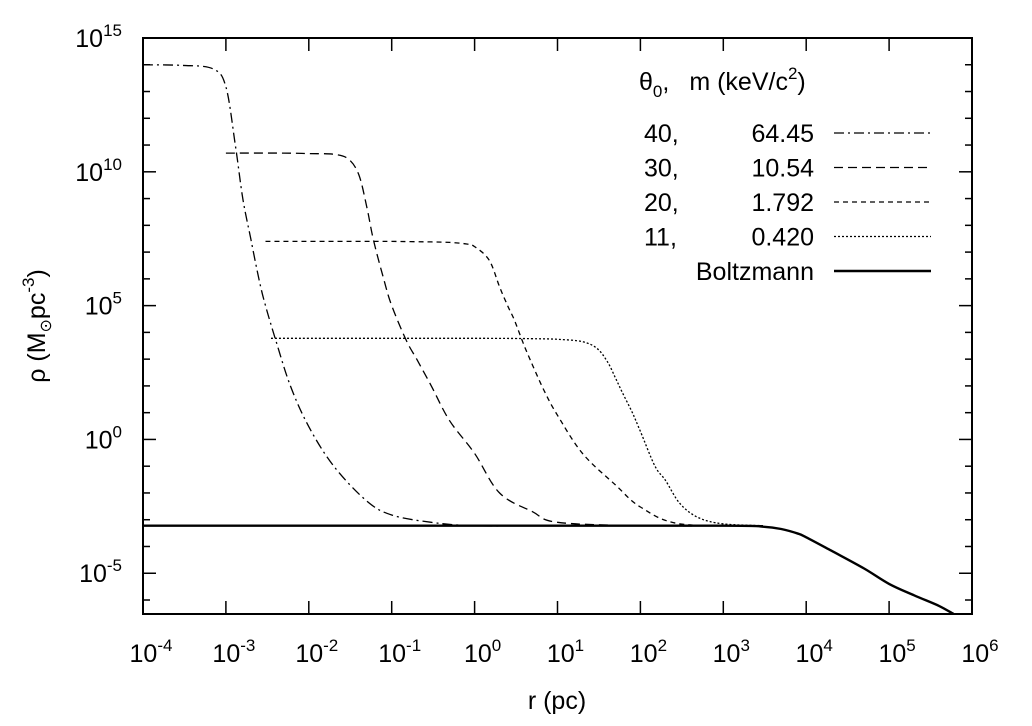 The height and width of the screenshot is (726, 1032). What do you see at coordinates (661, 134) in the screenshot?
I see `legend-theta: 40,` at bounding box center [661, 134].